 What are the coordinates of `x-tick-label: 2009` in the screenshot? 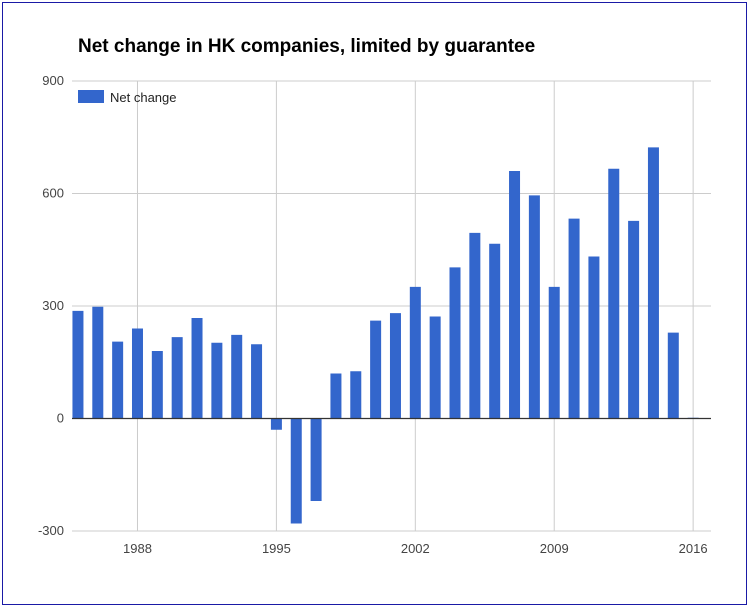 It's located at (554, 548).